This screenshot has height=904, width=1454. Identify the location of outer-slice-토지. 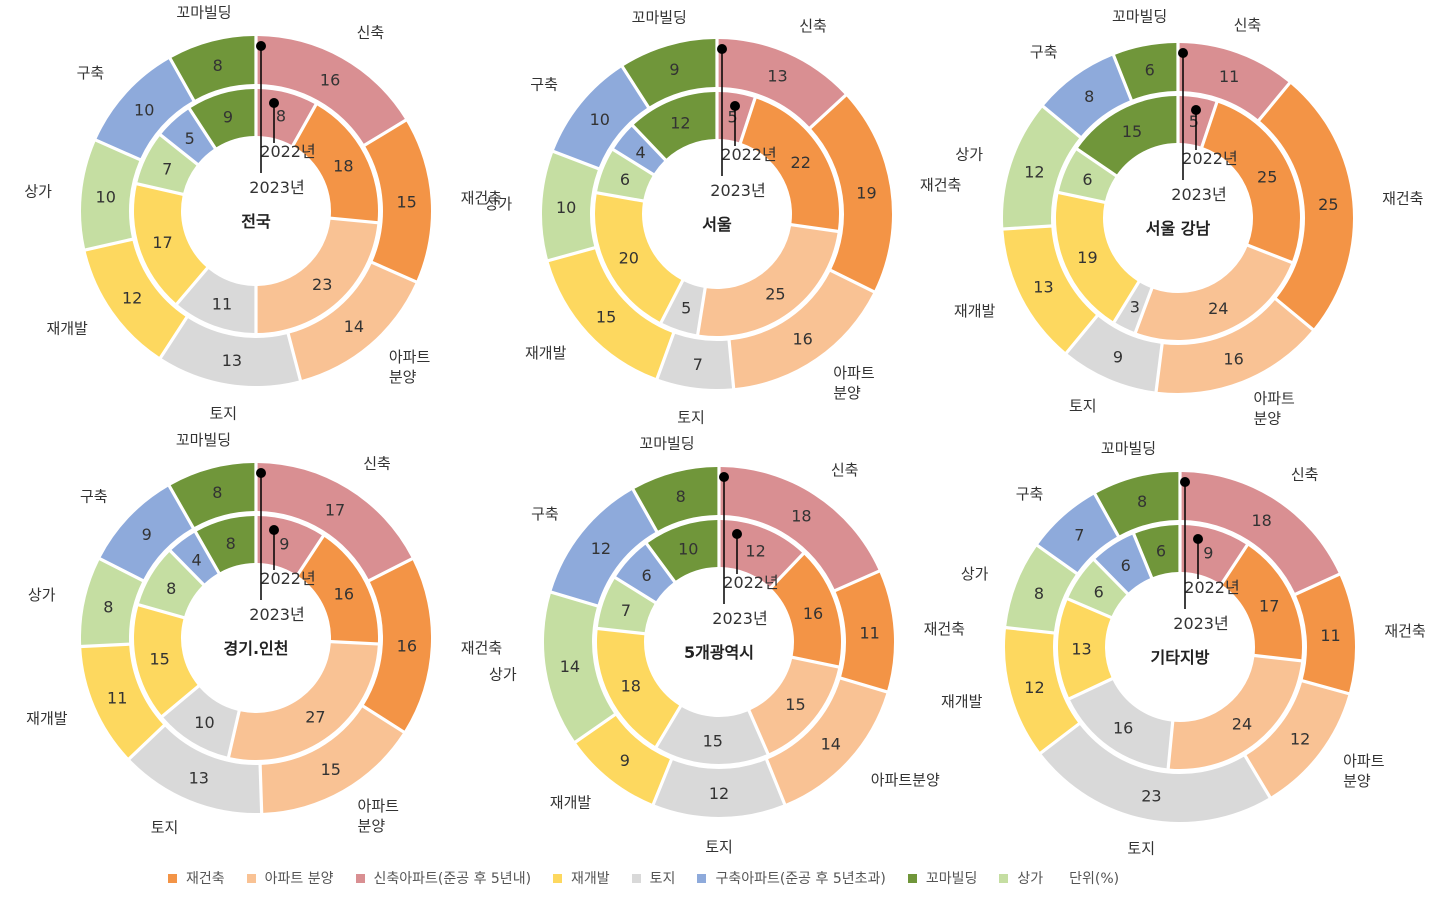
(1155, 773).